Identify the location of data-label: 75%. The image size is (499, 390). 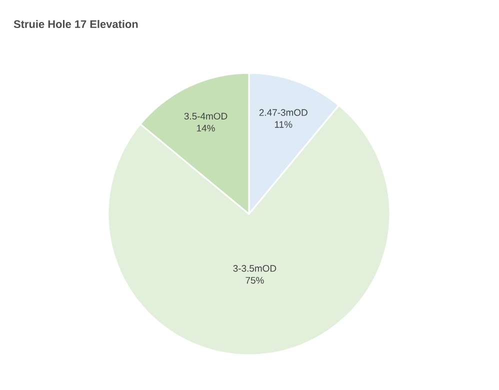
(255, 280).